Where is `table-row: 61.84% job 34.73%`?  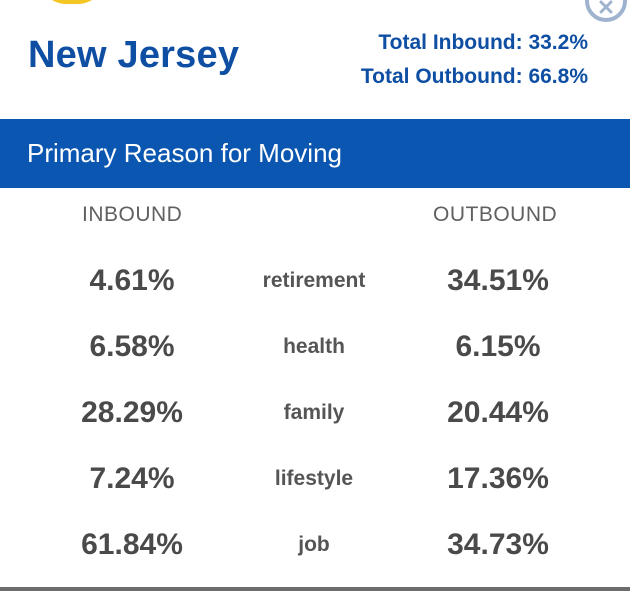 table-row: 61.84% job 34.73% is located at coordinates (315, 545).